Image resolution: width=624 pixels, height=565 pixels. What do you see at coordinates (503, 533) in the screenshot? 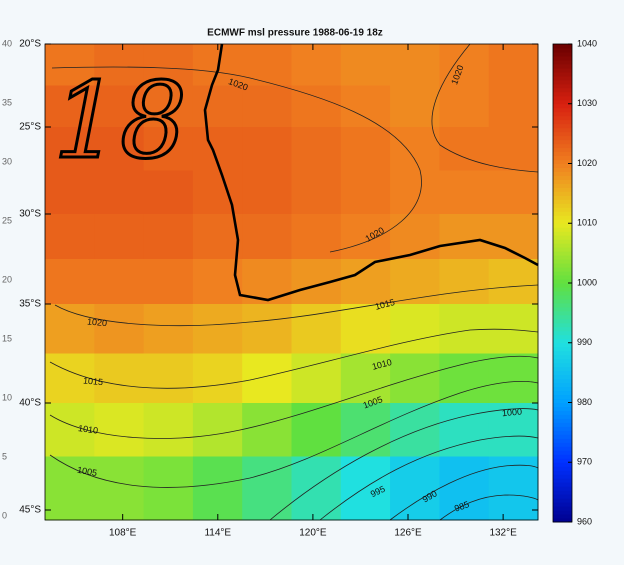
I see `x-tick-label: 132°E` at bounding box center [503, 533].